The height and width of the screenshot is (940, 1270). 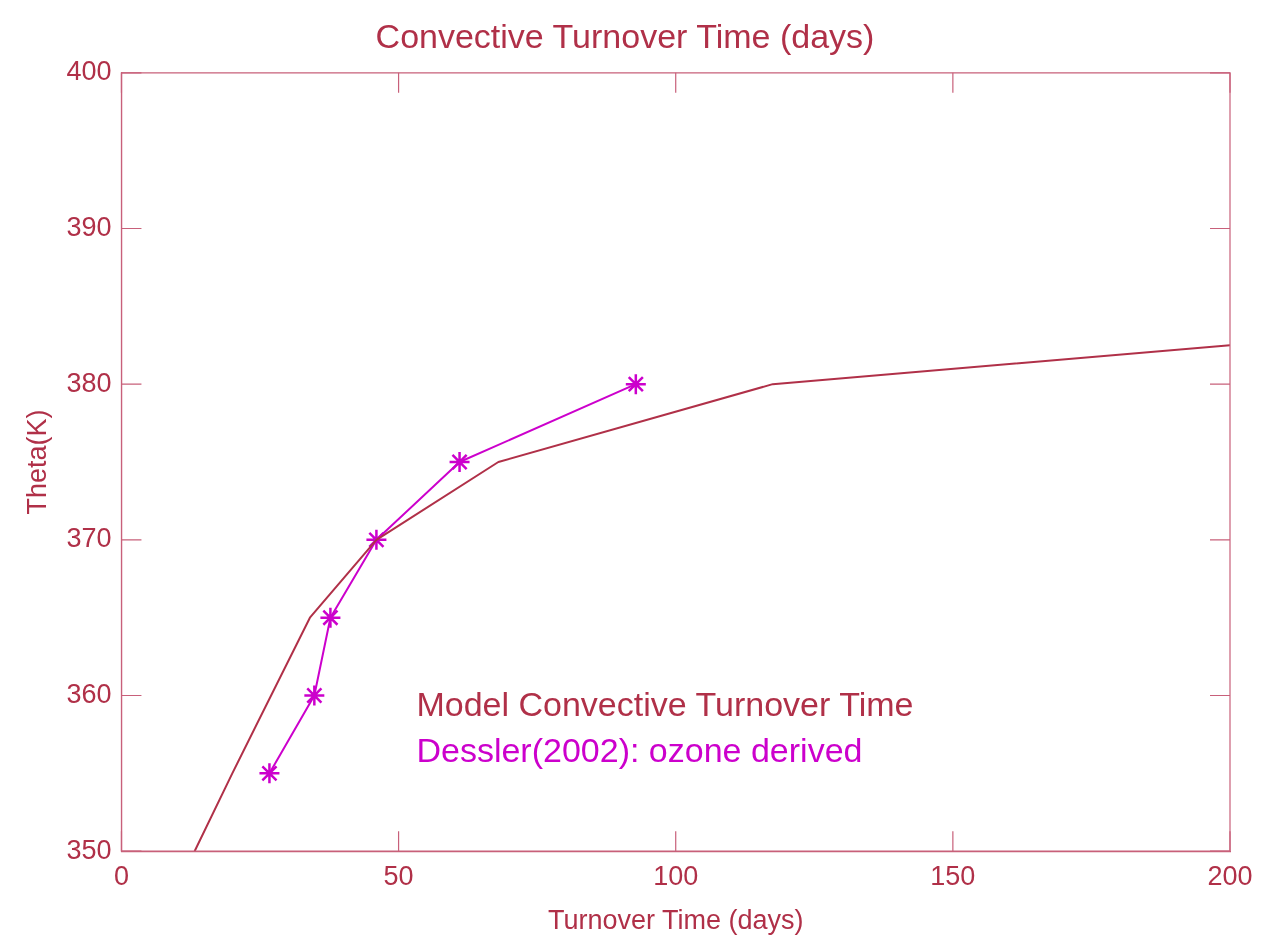 I want to click on y-tick-label: 380, so click(x=89, y=382).